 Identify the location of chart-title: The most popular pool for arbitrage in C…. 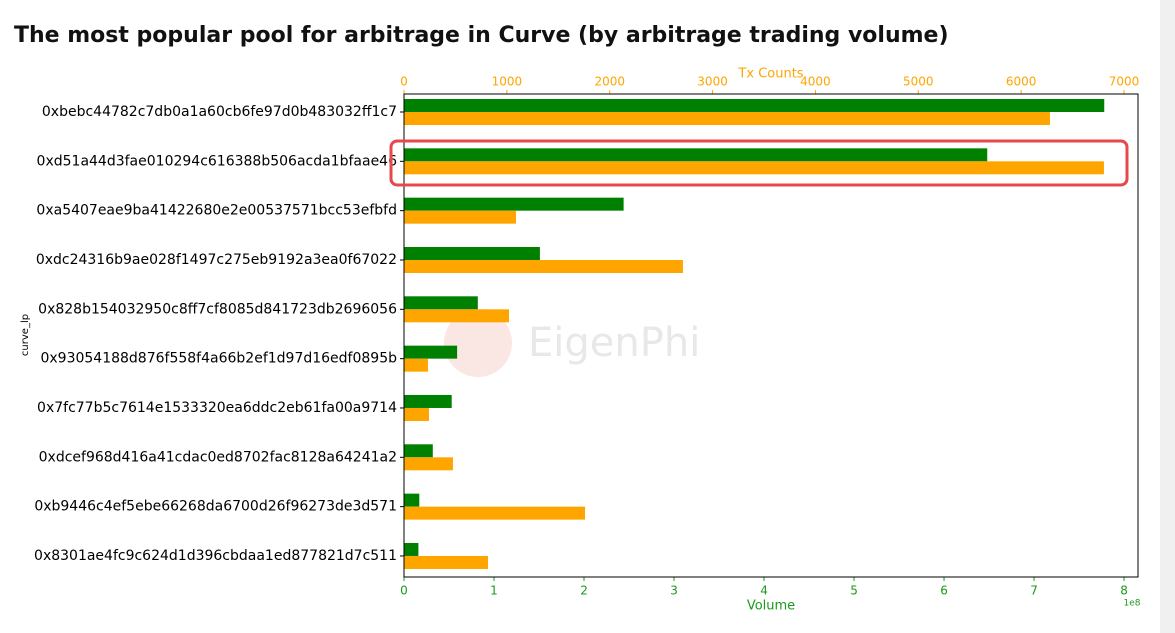
(481, 35).